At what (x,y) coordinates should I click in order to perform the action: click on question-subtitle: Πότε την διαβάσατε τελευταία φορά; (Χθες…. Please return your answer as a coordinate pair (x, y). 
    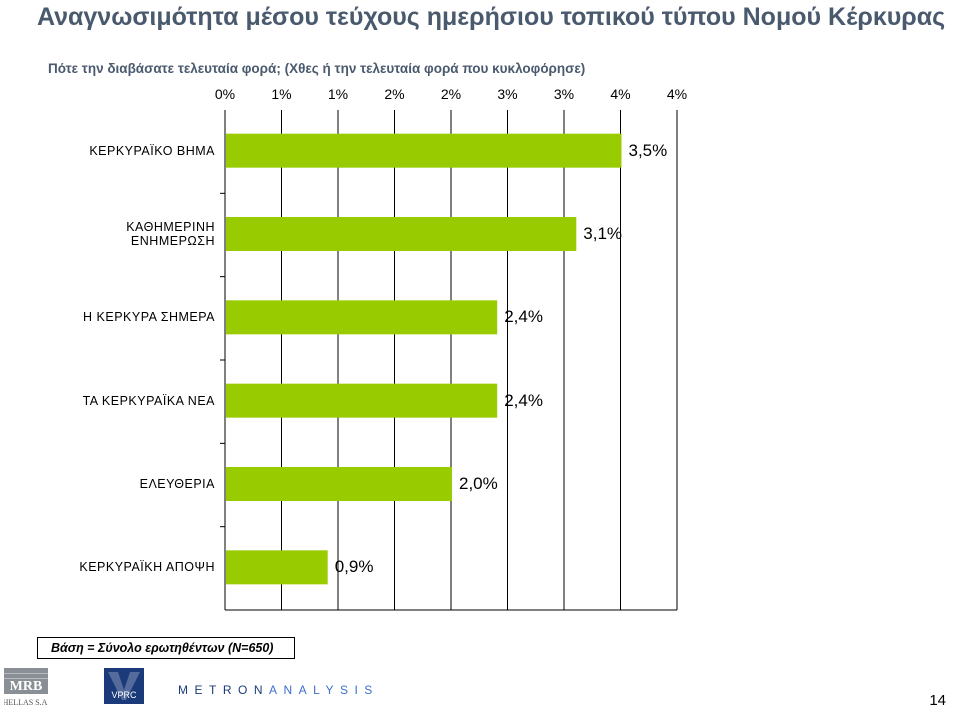
    Looking at the image, I should click on (317, 68).